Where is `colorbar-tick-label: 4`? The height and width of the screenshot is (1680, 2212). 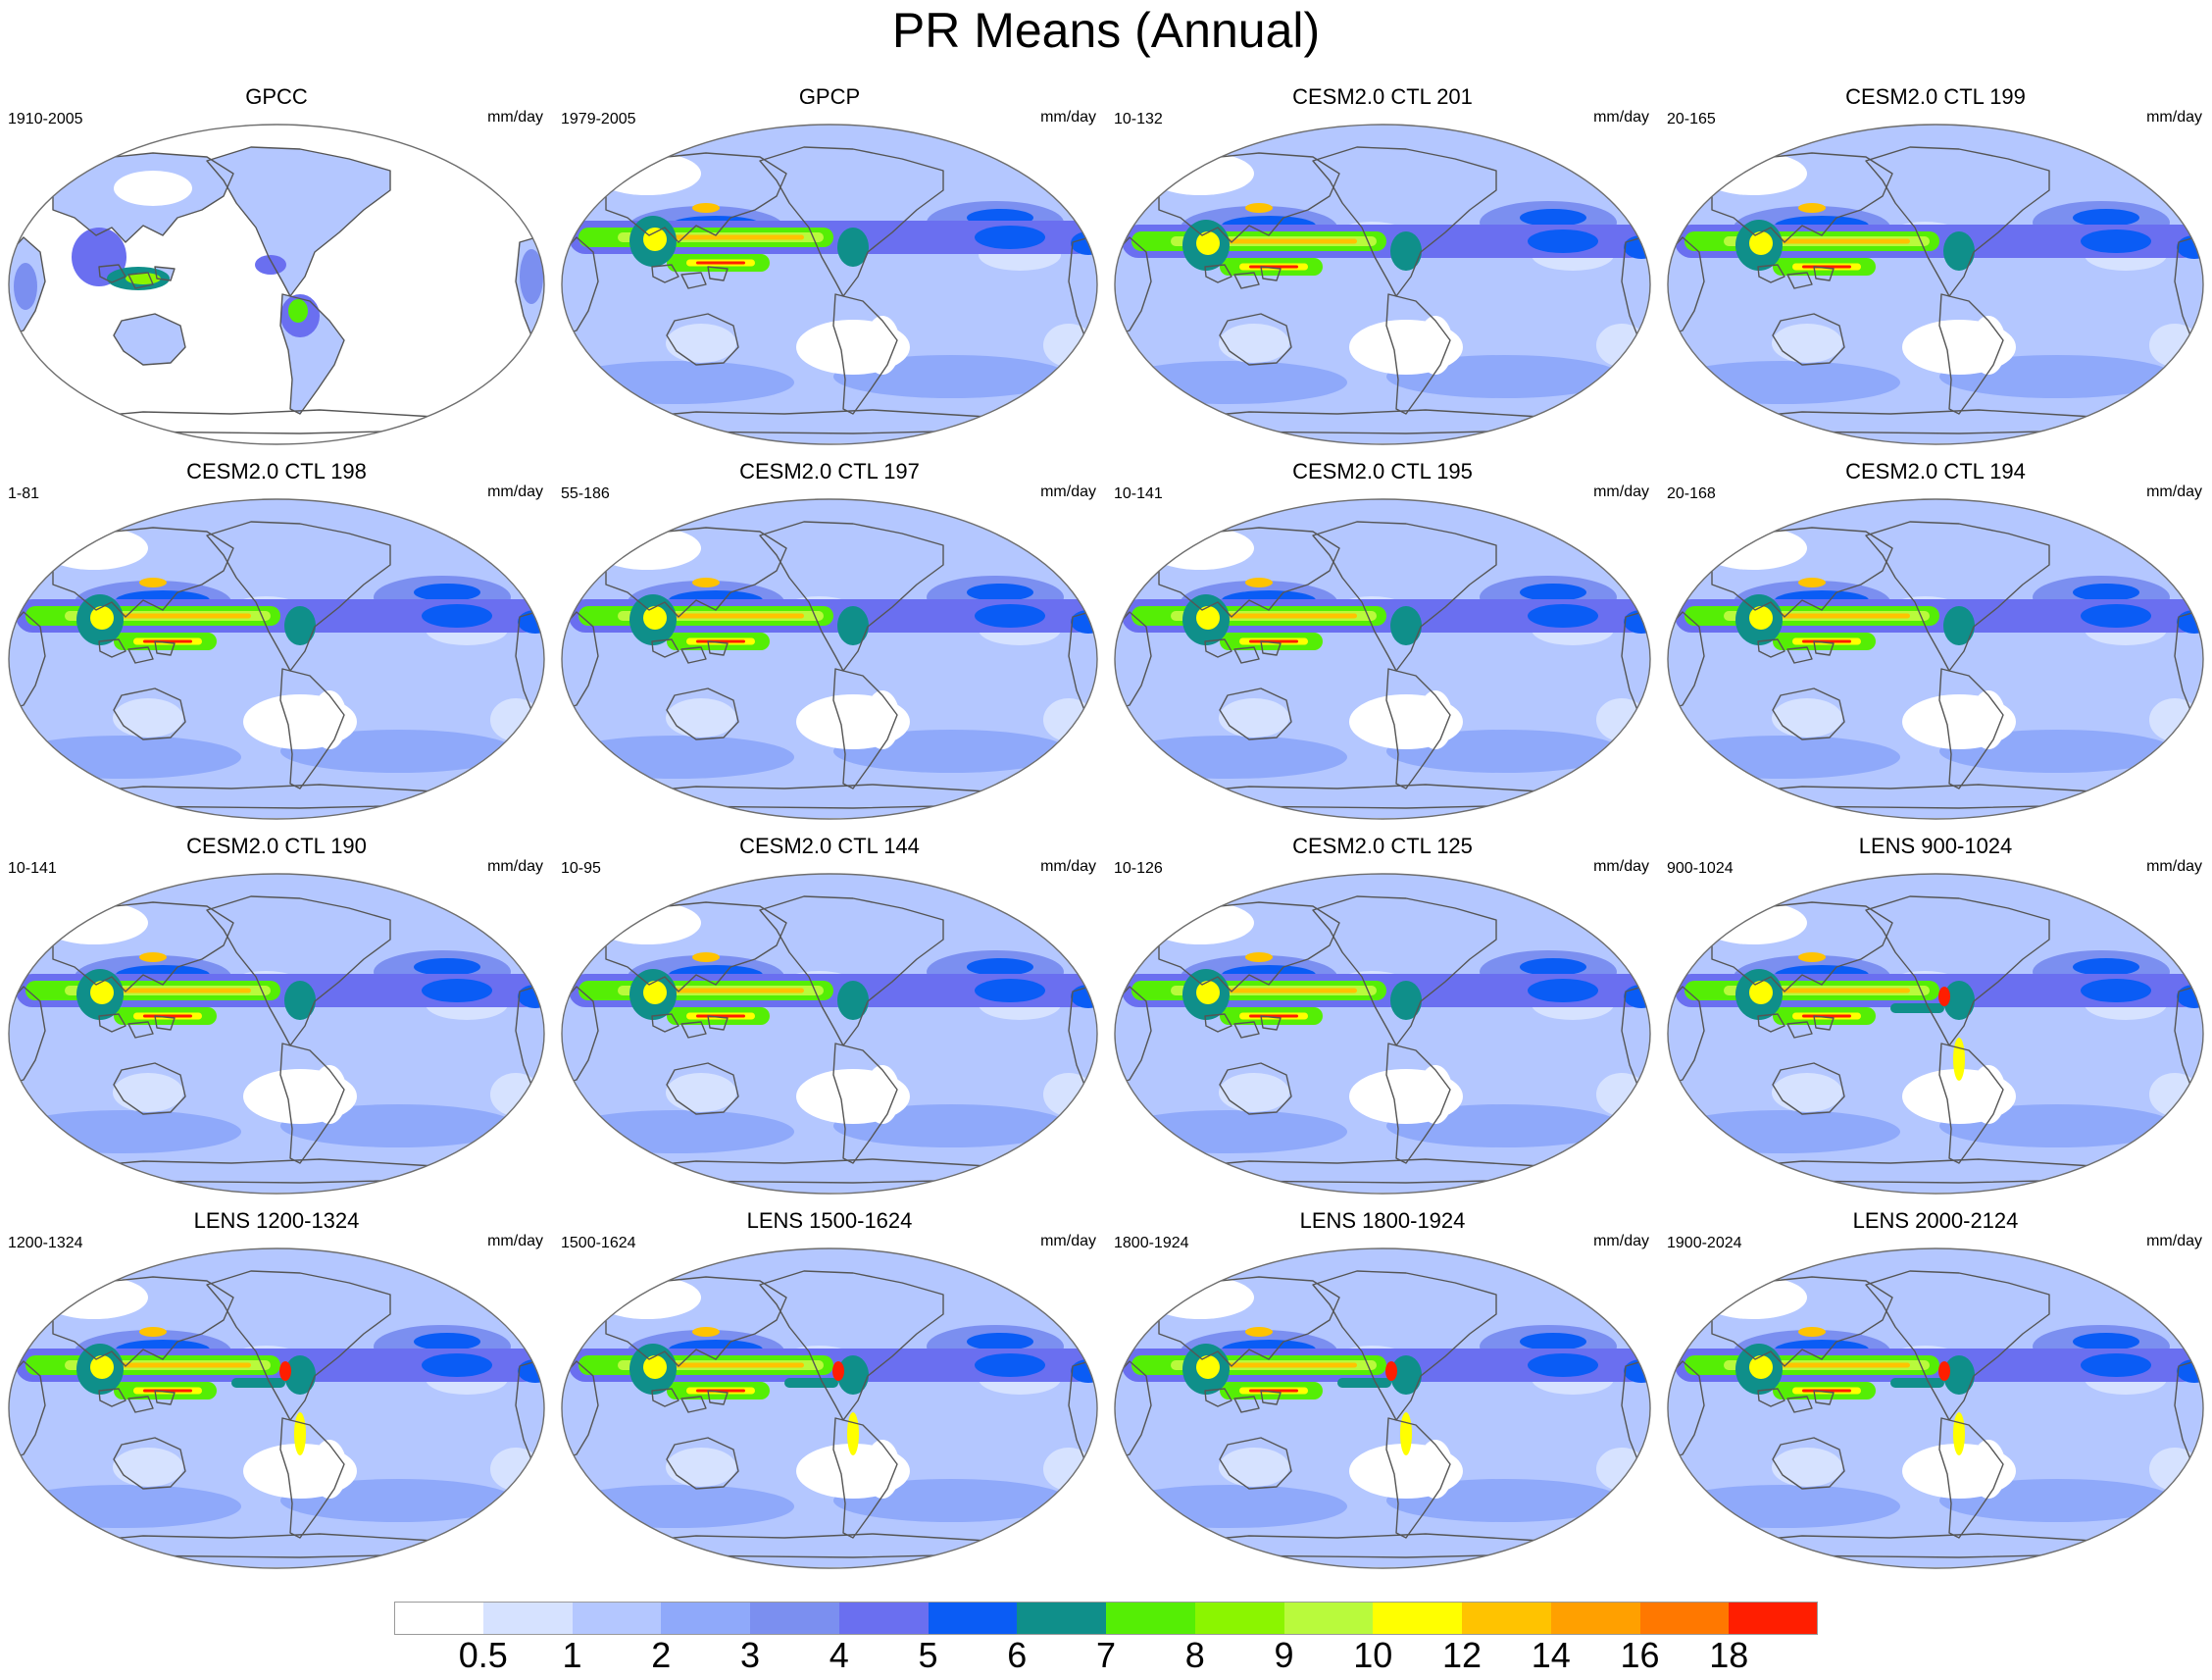 colorbar-tick-label: 4 is located at coordinates (839, 1655).